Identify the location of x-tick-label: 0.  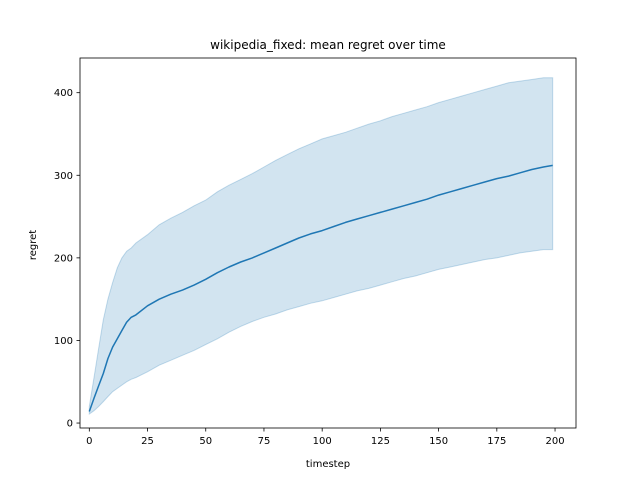
(89, 441).